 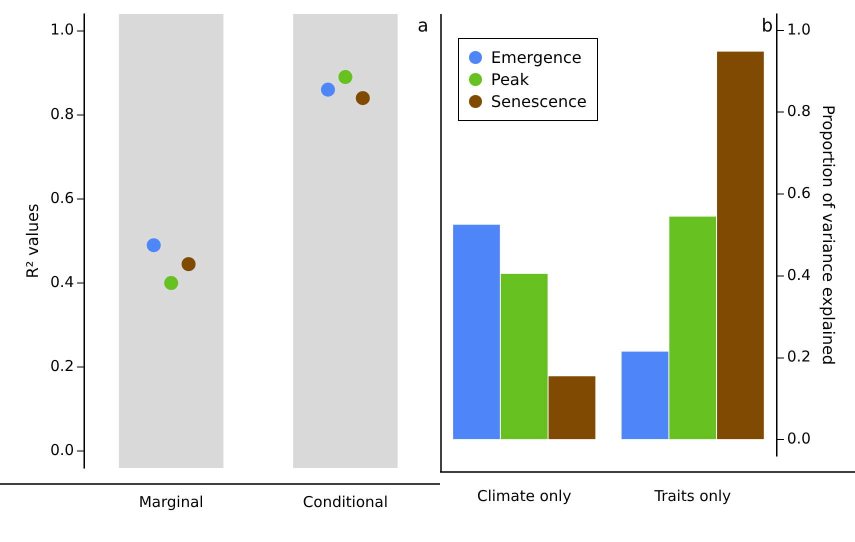 I want to click on legend-label: Peak, so click(x=510, y=79).